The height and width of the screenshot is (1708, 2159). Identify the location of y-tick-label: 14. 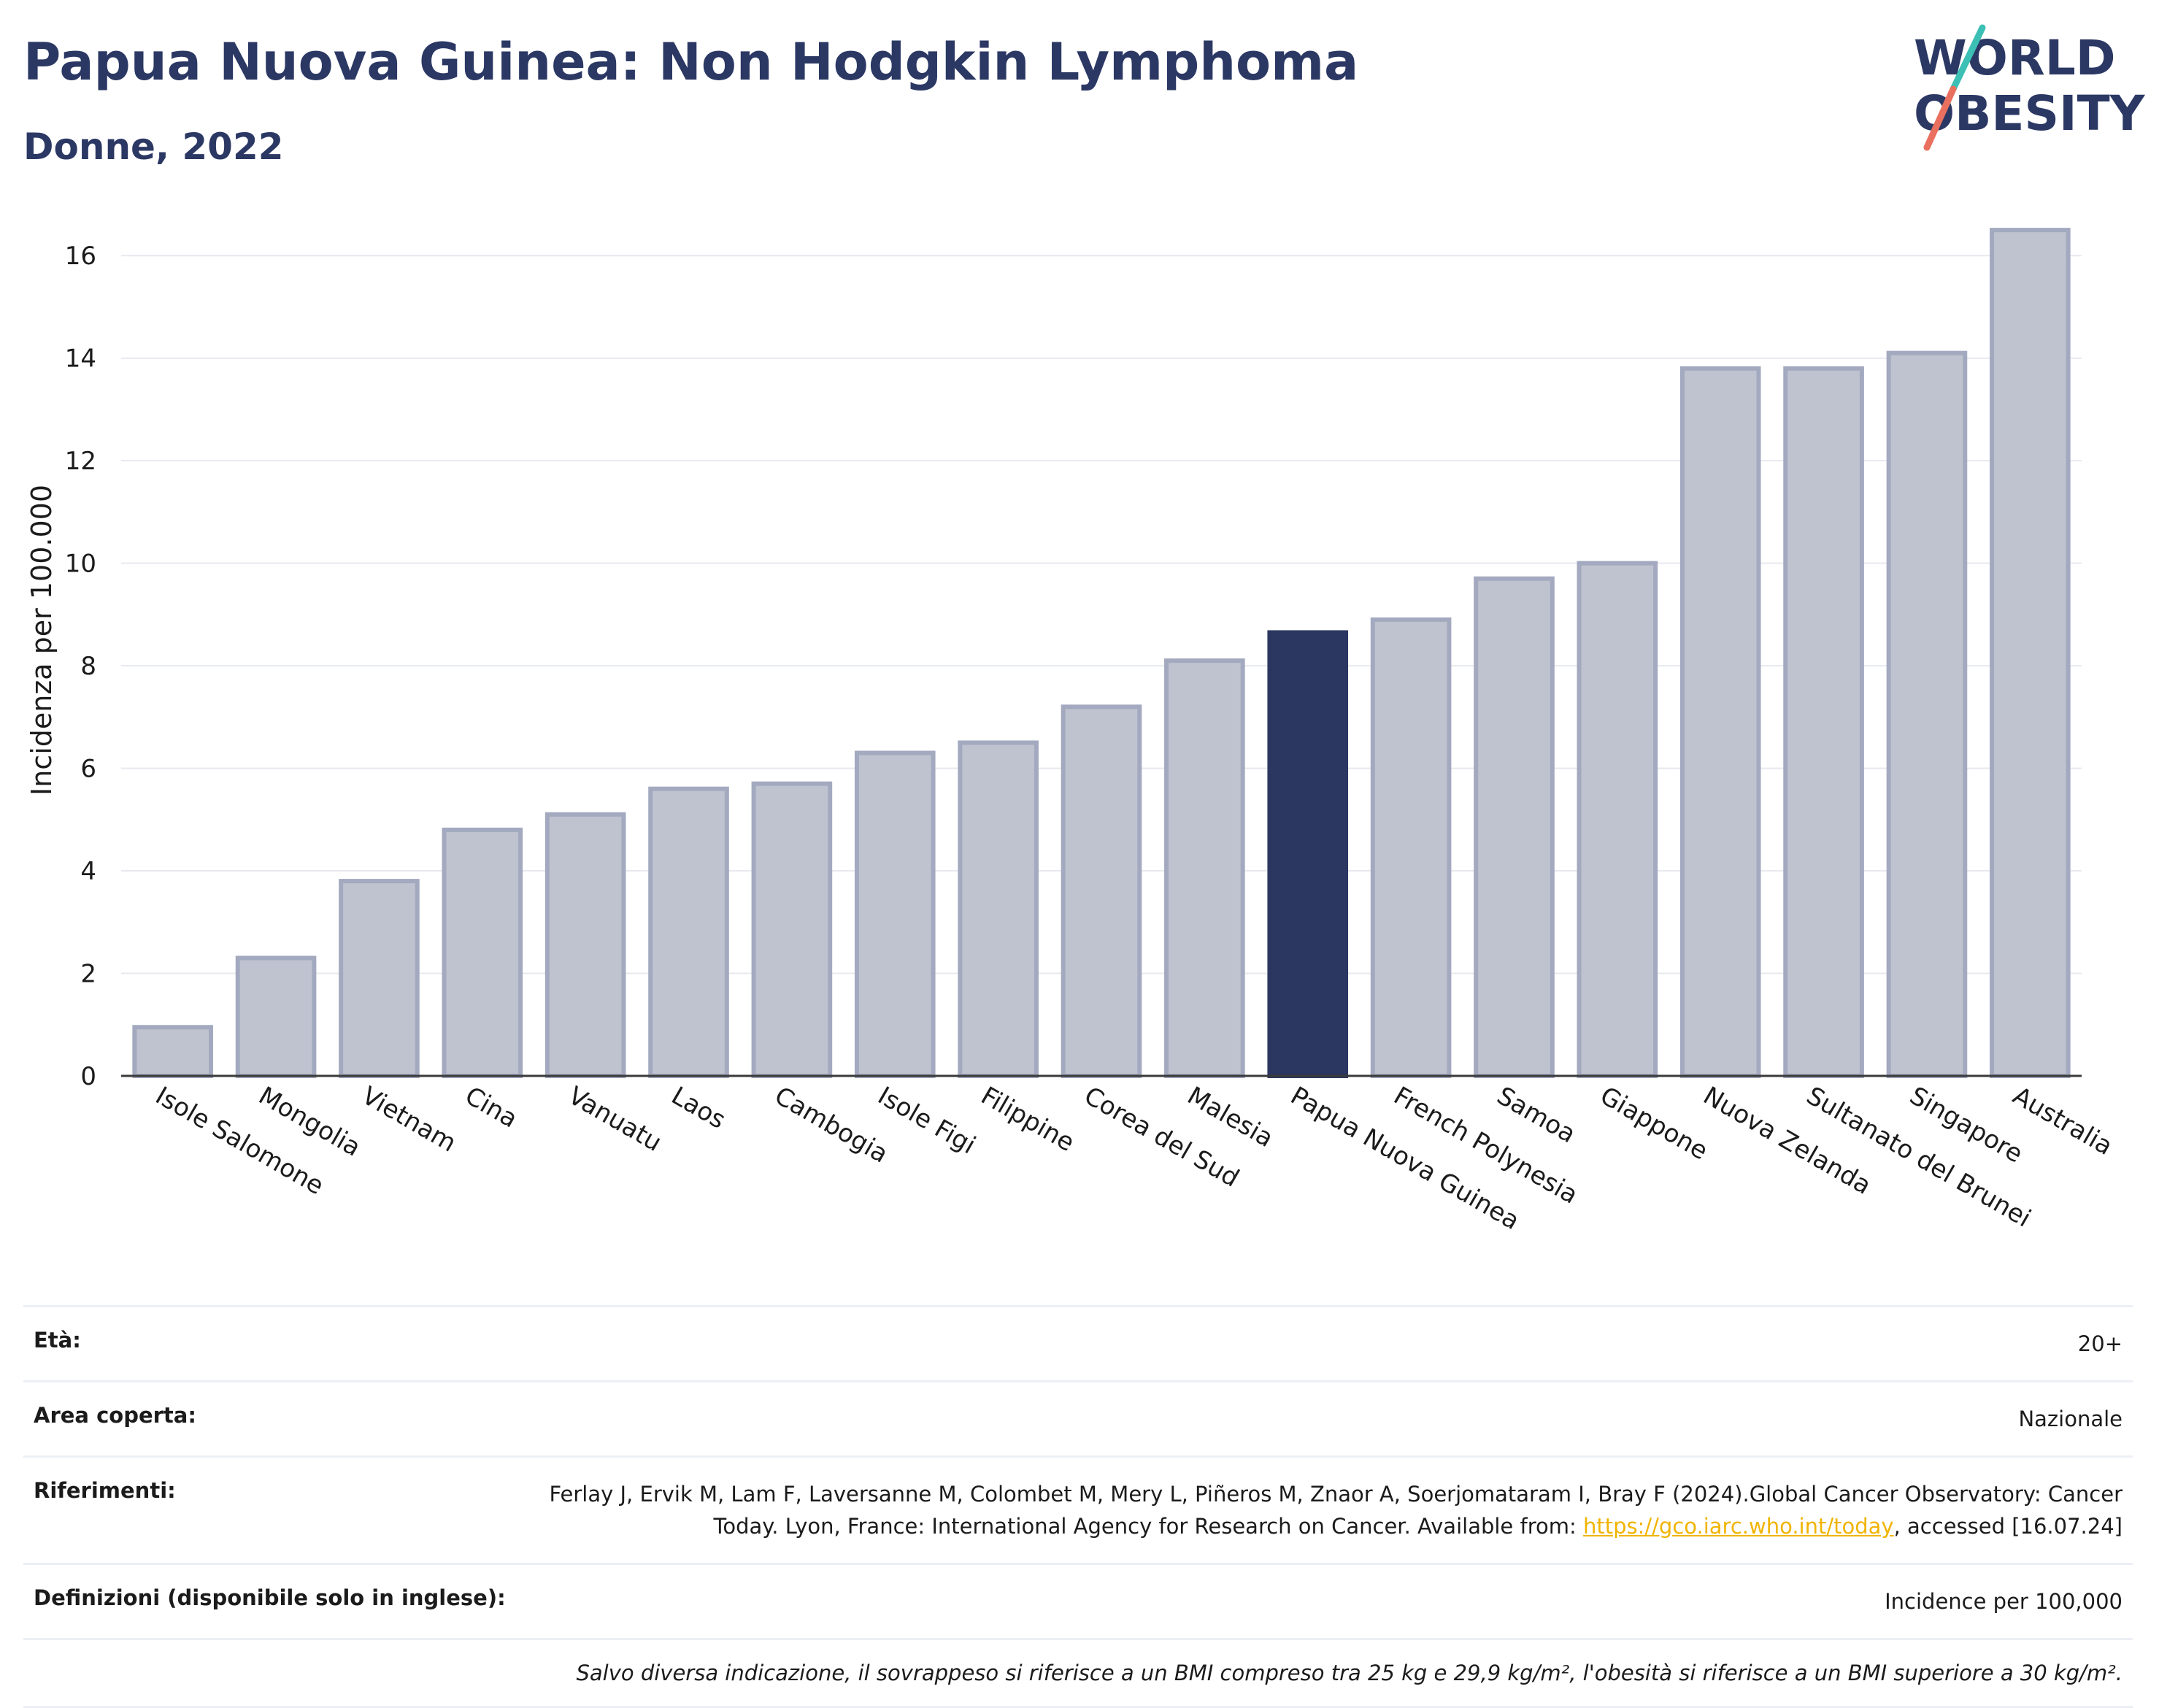
(81, 359).